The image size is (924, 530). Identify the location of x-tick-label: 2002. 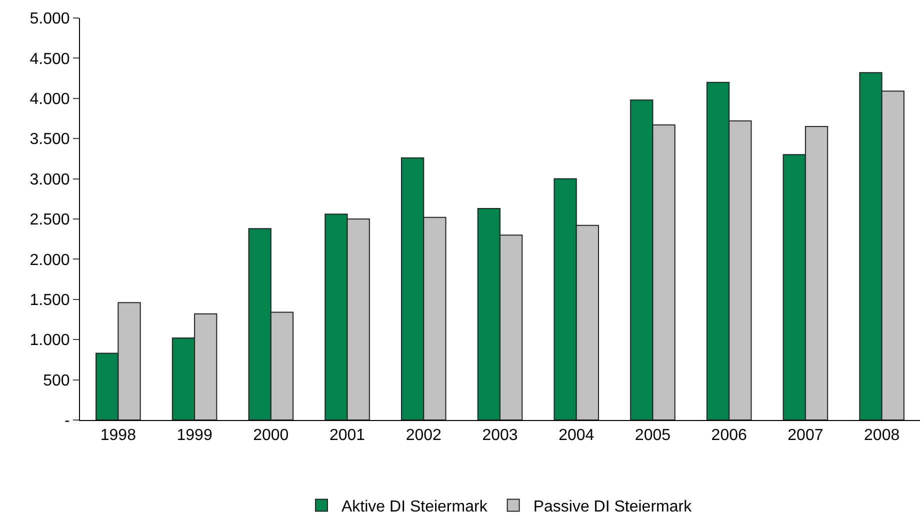
(424, 435).